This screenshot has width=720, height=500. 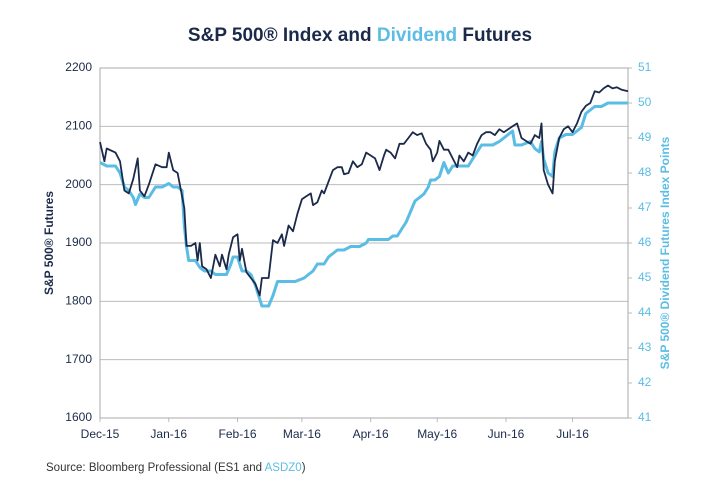 I want to click on title-highlight: Dividend, so click(x=417, y=35).